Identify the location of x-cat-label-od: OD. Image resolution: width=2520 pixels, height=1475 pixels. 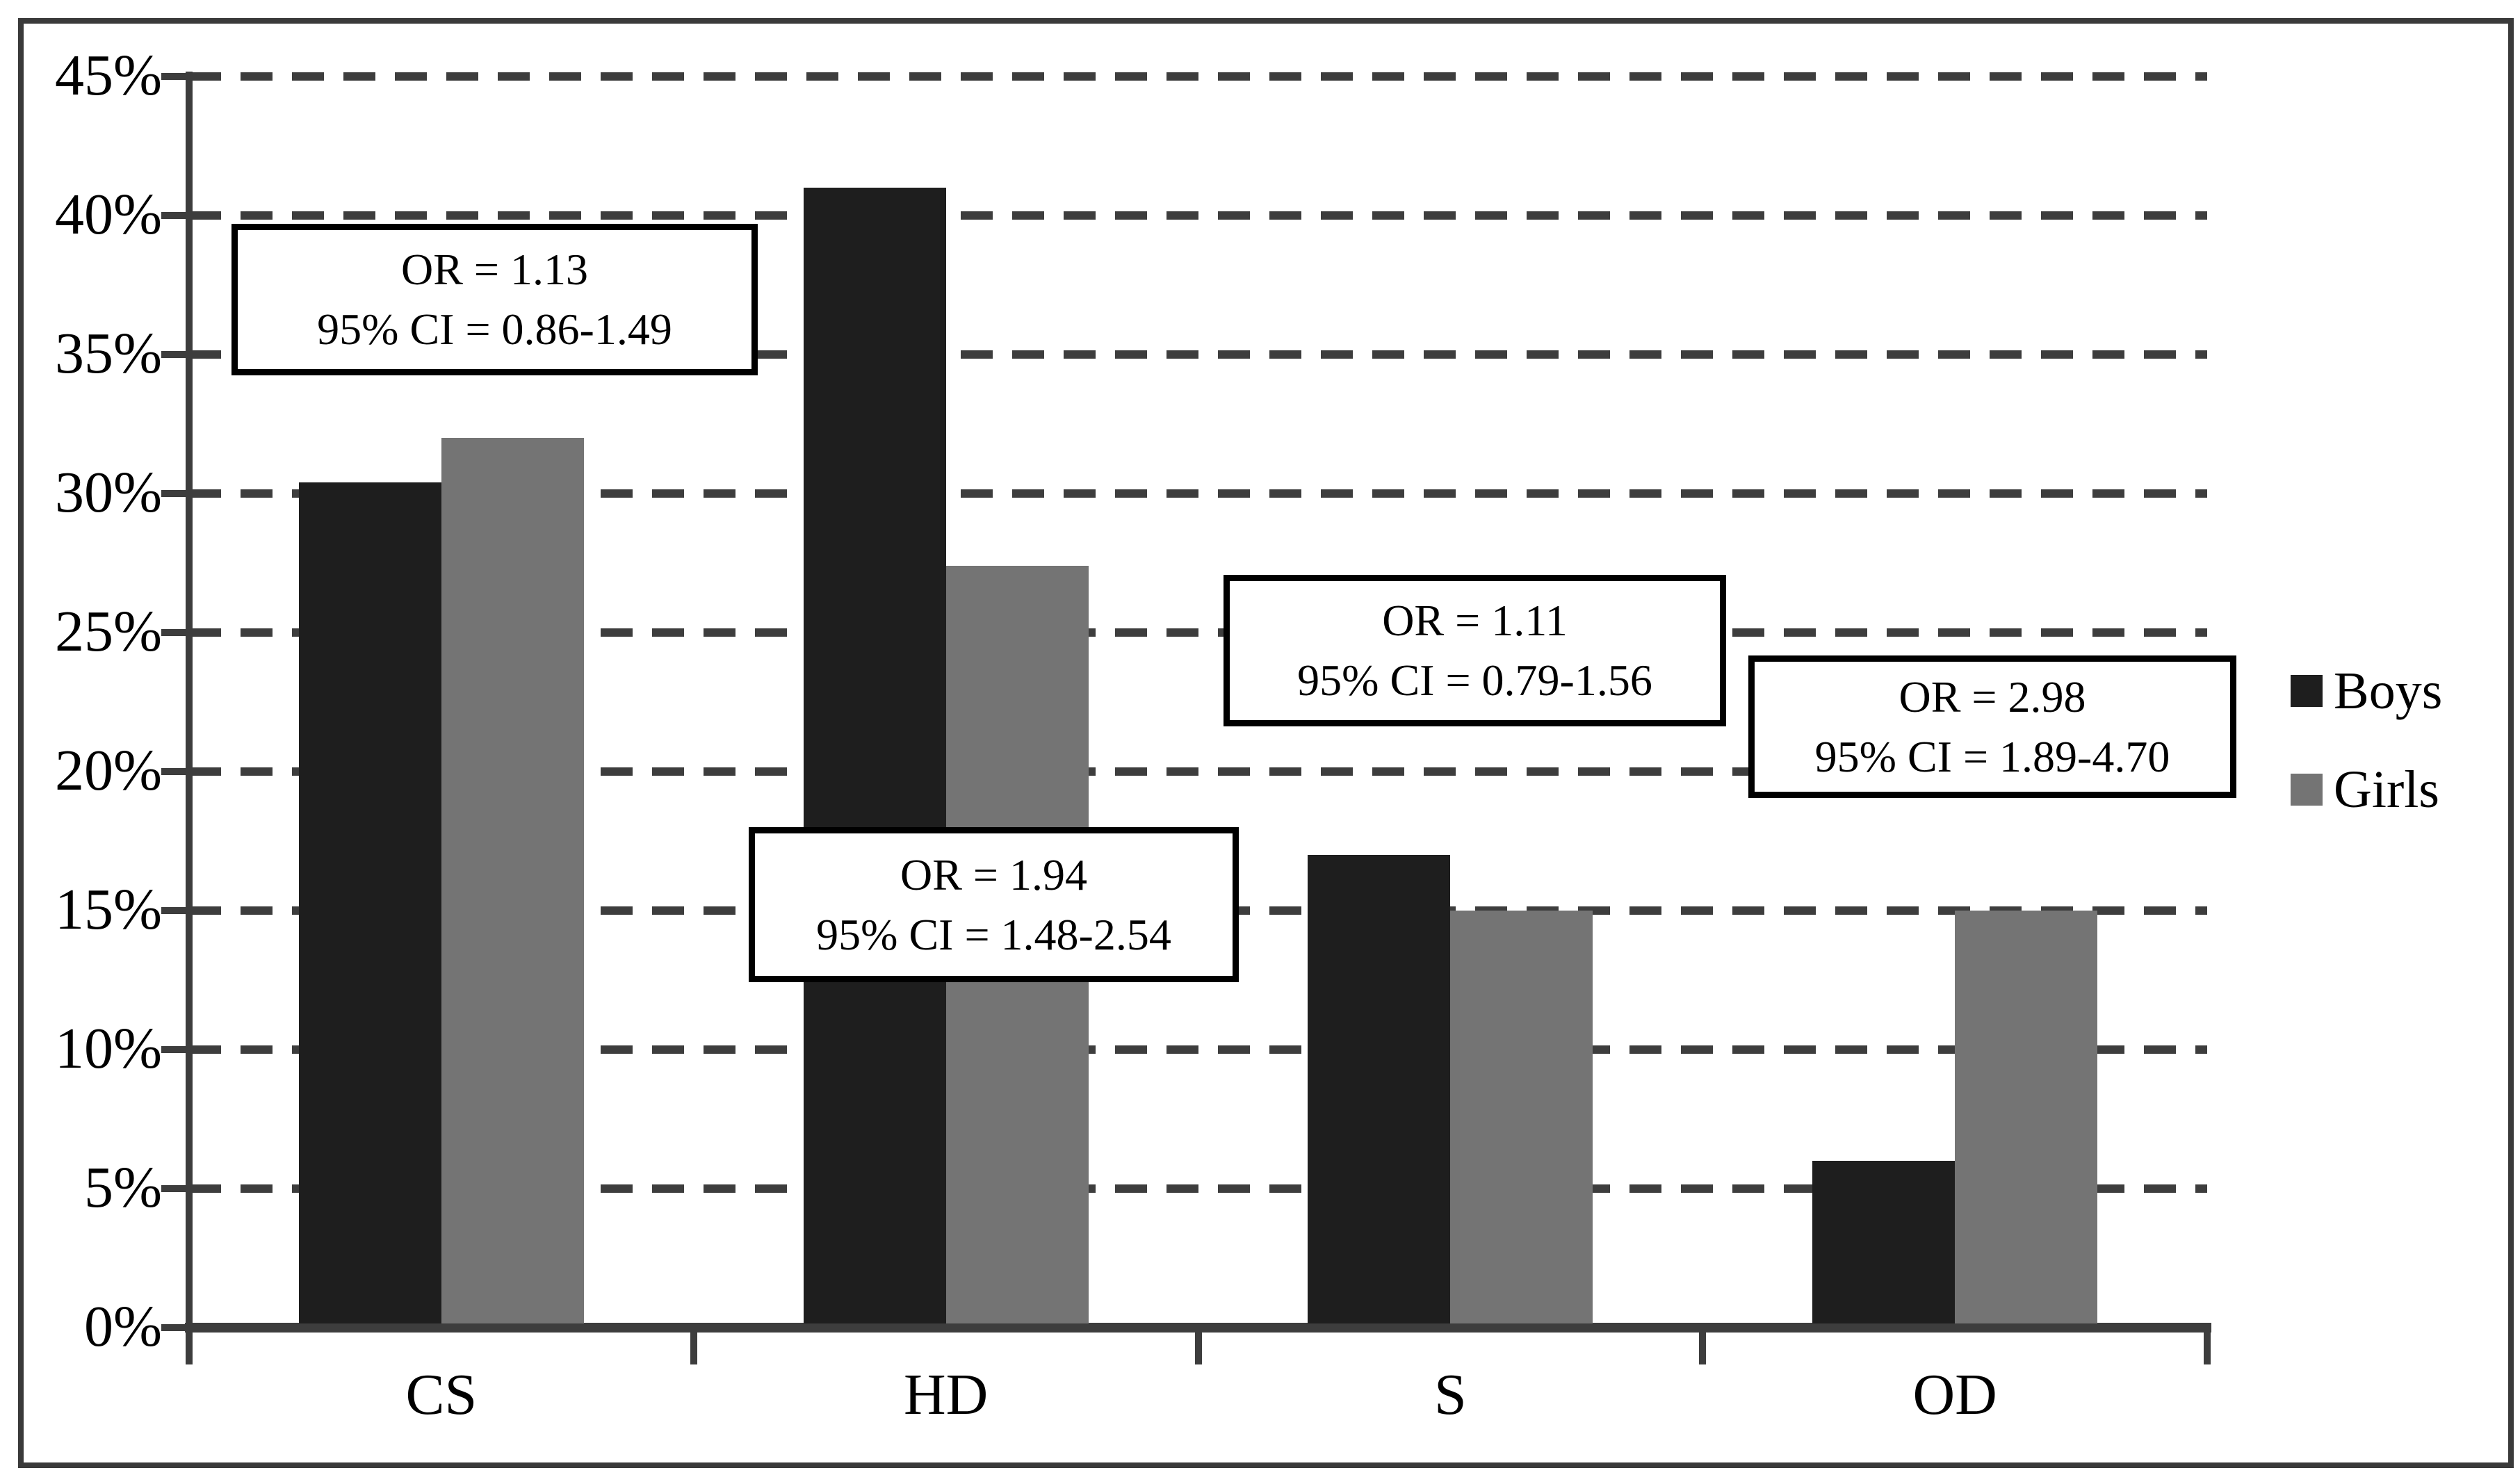
(1954, 1394).